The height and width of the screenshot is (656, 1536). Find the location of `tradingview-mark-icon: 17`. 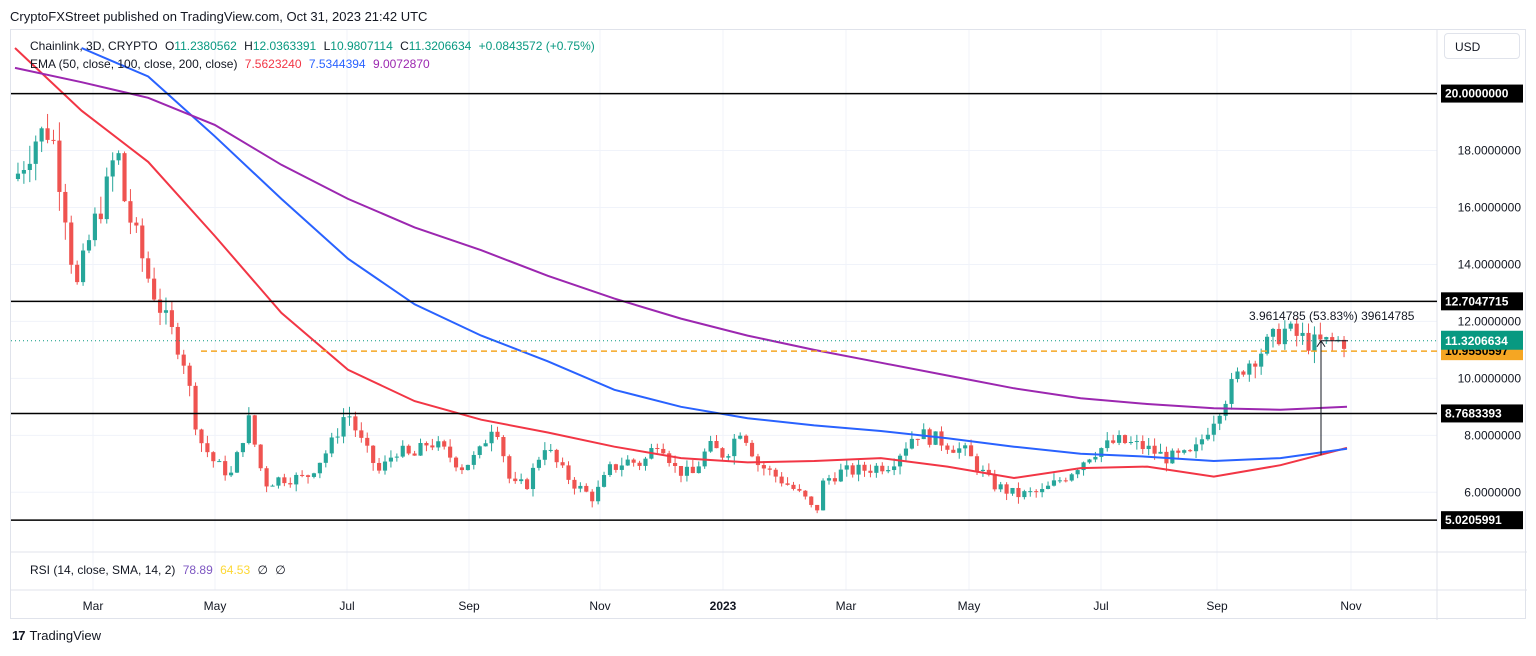

tradingview-mark-icon: 17 is located at coordinates (19, 635).